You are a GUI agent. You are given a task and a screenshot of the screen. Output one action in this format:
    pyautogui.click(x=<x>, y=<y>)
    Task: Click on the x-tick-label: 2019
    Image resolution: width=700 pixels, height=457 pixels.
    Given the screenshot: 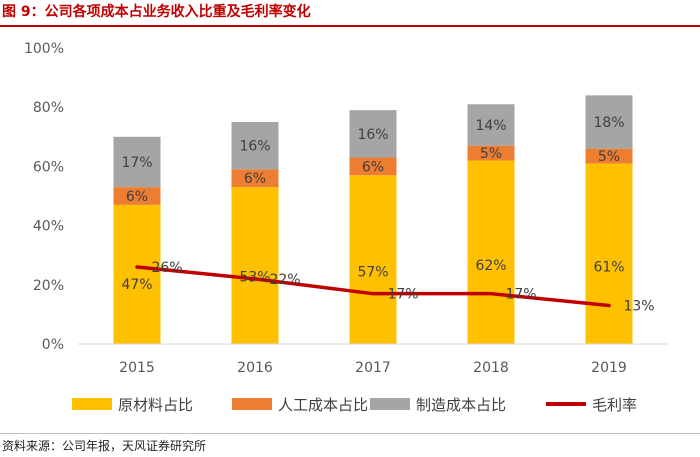 What is the action you would take?
    pyautogui.click(x=609, y=368)
    